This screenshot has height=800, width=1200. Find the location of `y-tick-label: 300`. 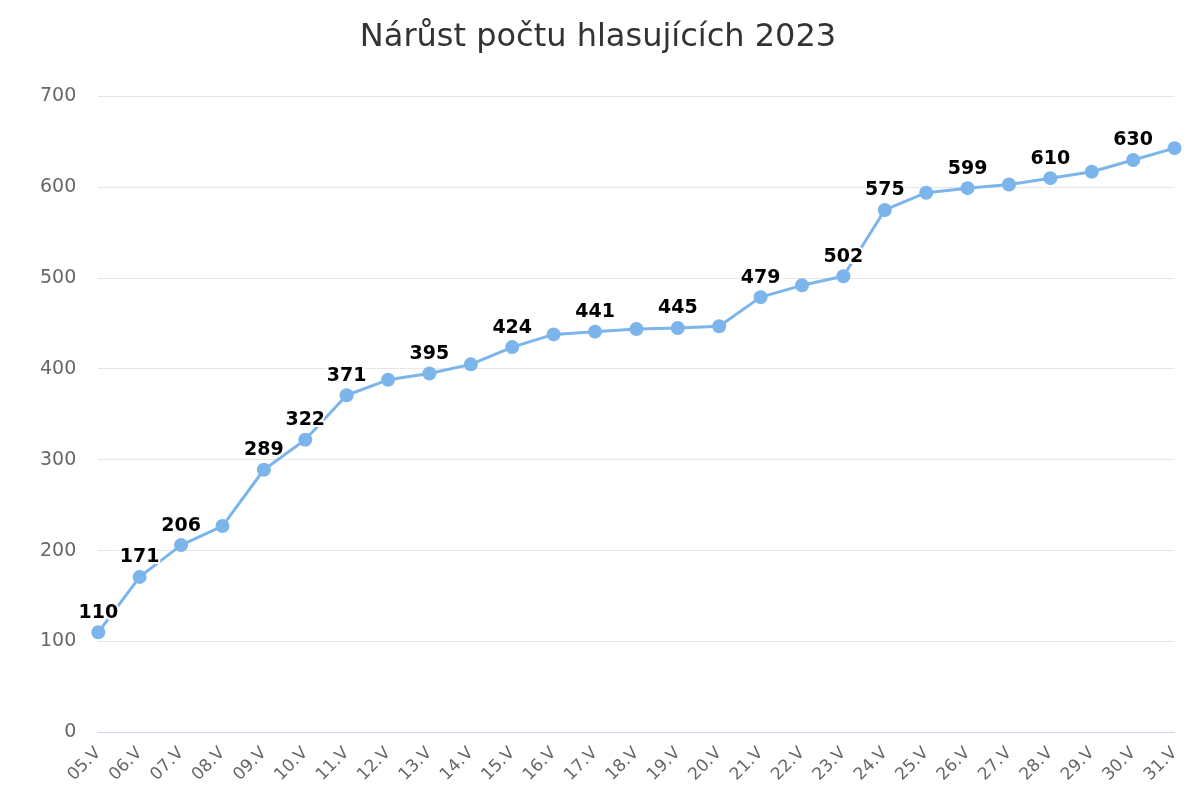

y-tick-label: 300 is located at coordinates (58, 457).